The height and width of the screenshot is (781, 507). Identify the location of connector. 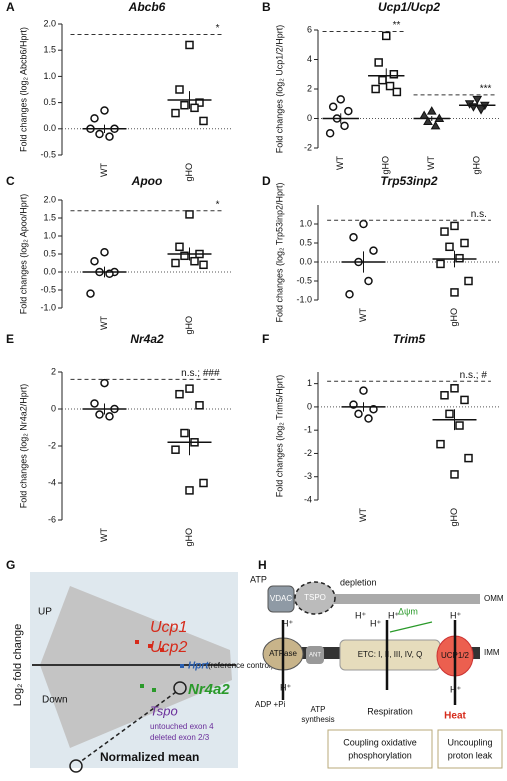
(128, 727).